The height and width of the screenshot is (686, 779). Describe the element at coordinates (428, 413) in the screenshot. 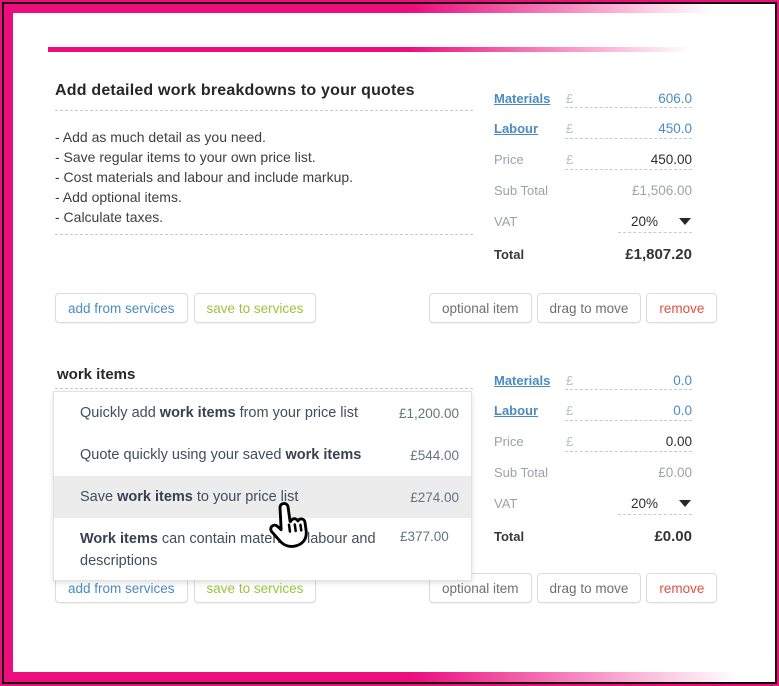

I see `dropdown-item-price: £1,200.00` at that location.